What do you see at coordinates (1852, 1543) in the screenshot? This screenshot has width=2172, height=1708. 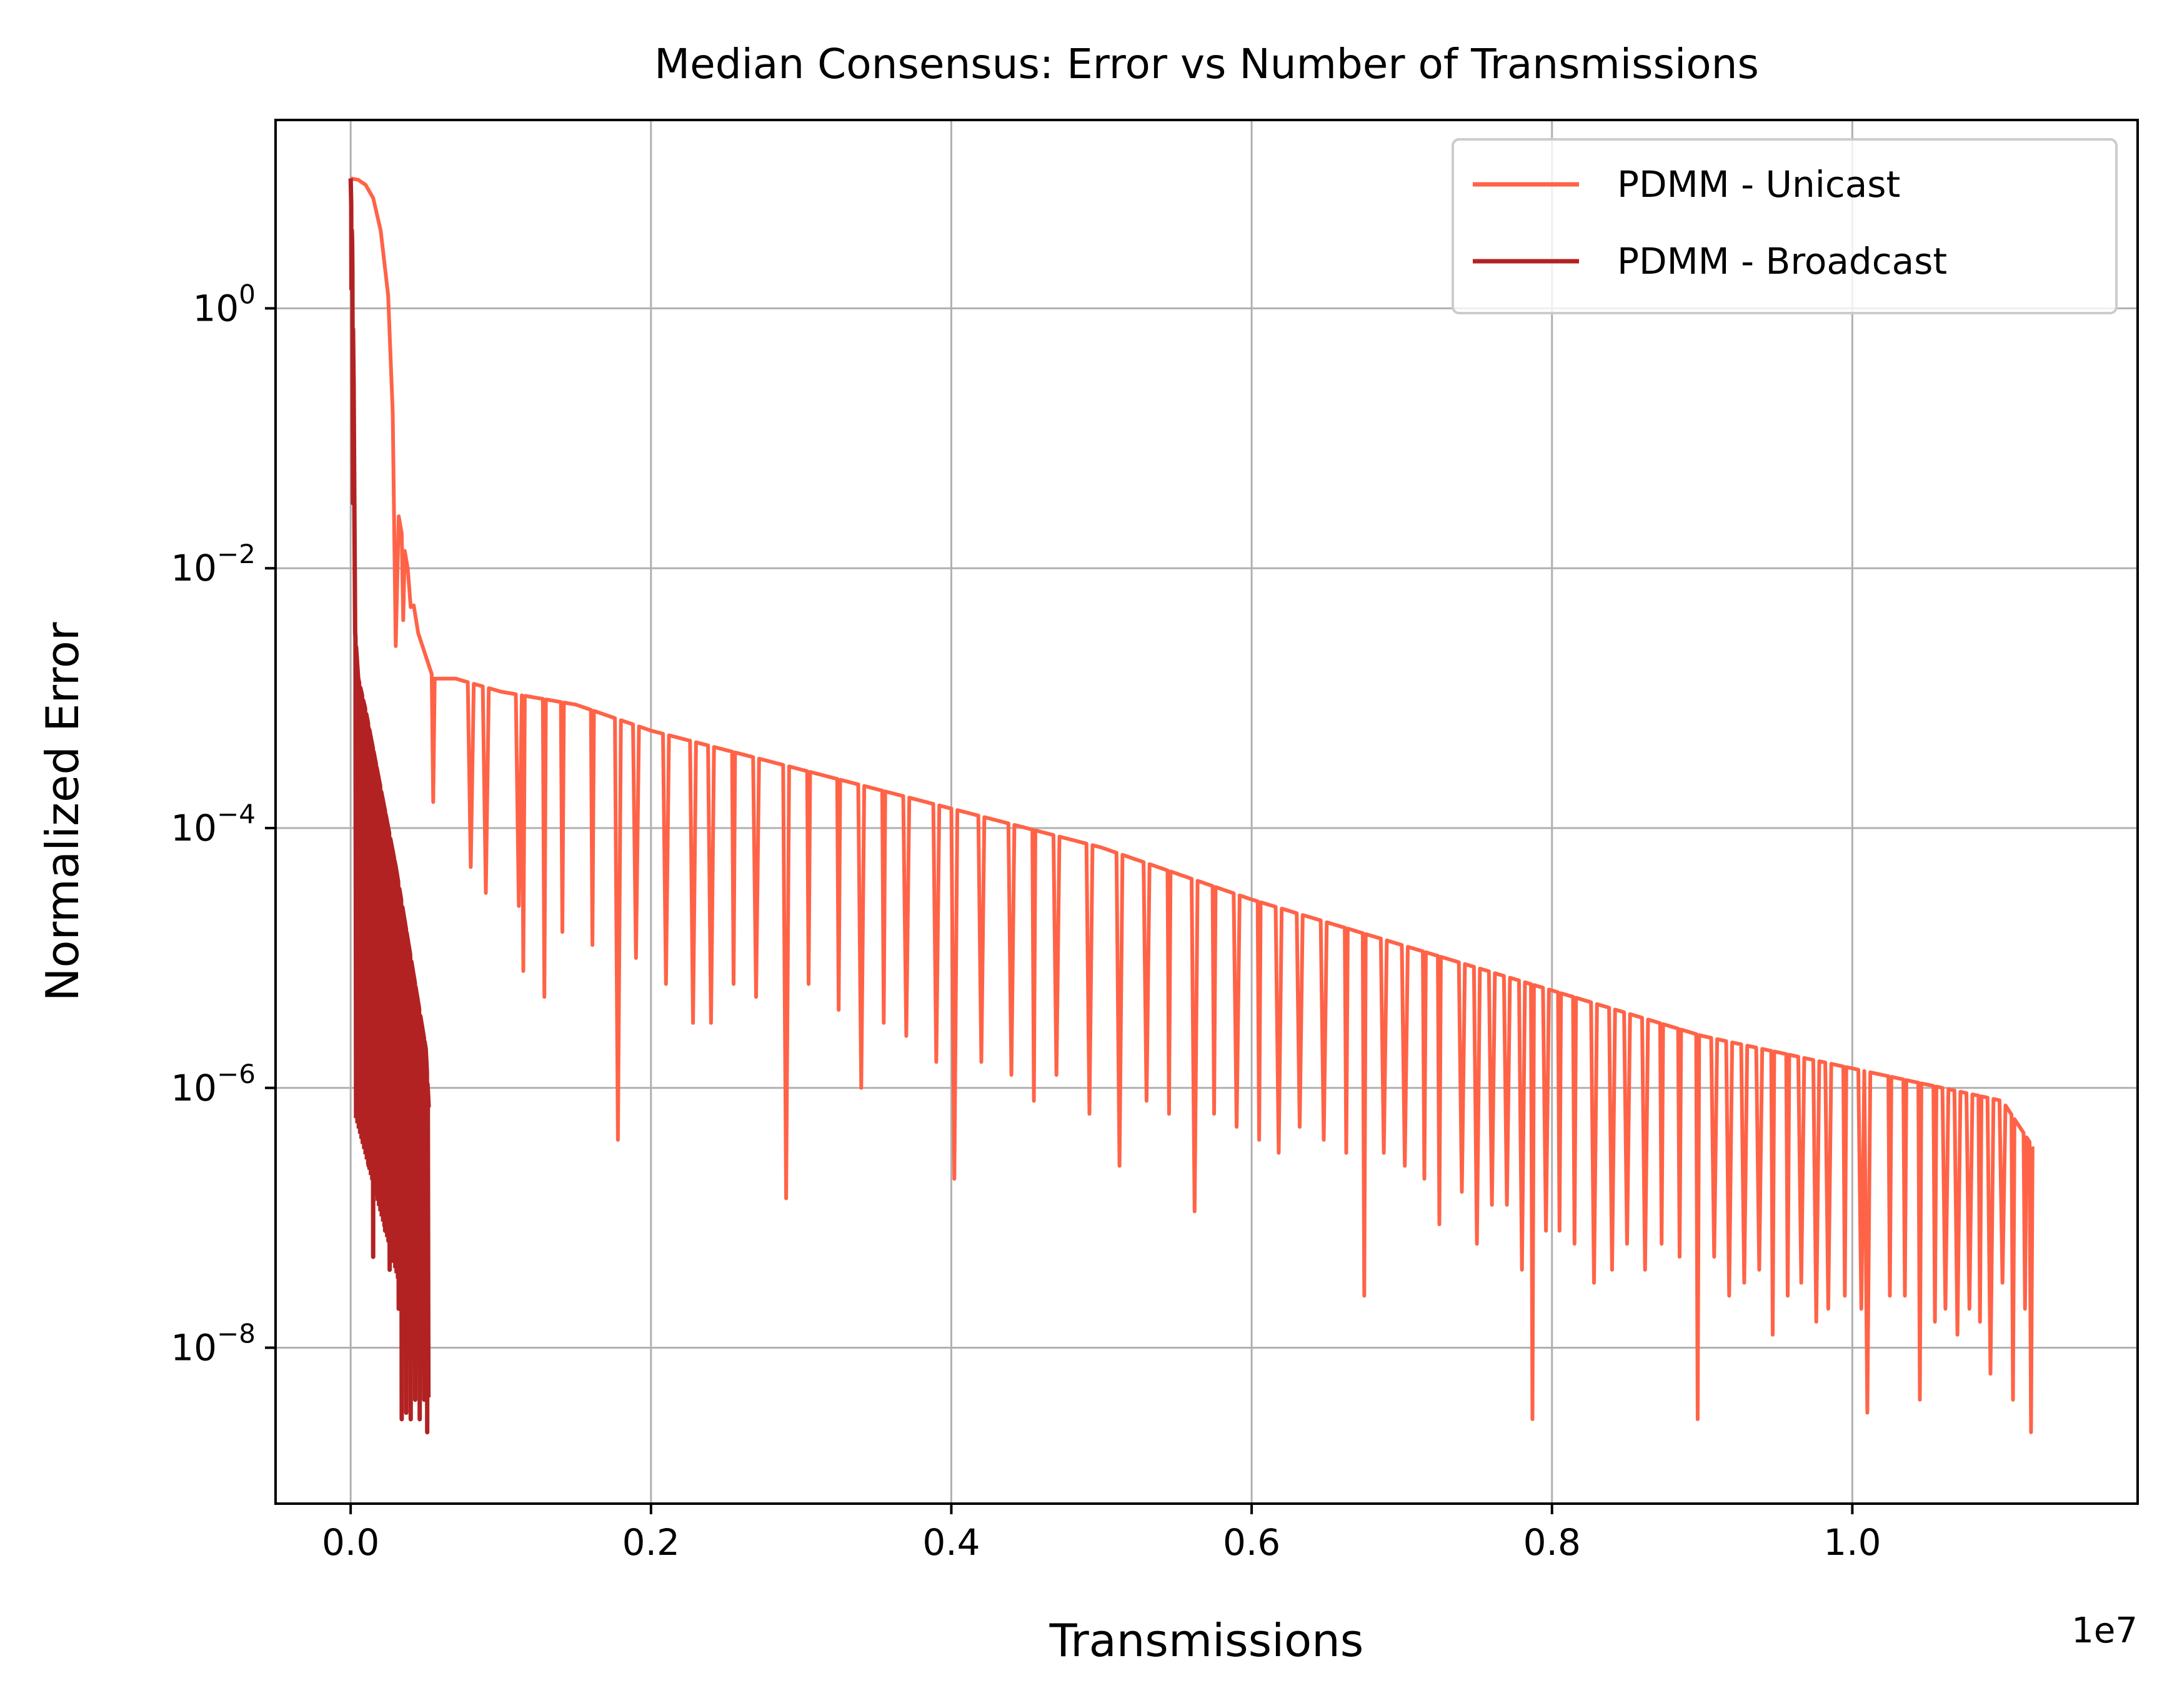 I see `x-tick-label: 1.0` at bounding box center [1852, 1543].